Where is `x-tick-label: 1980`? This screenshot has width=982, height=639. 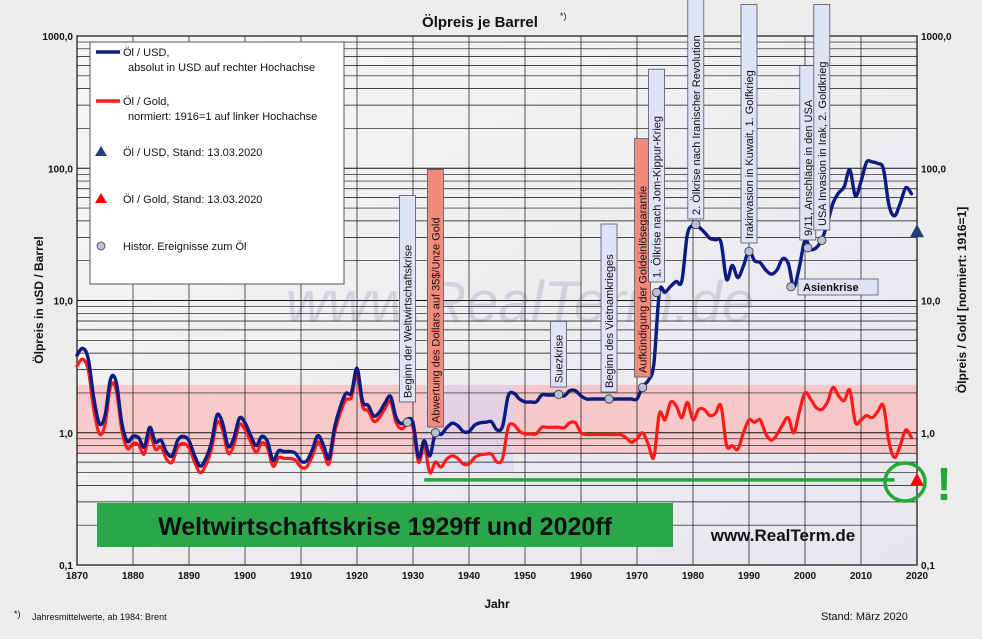
x-tick-label: 1980 is located at coordinates (693, 576).